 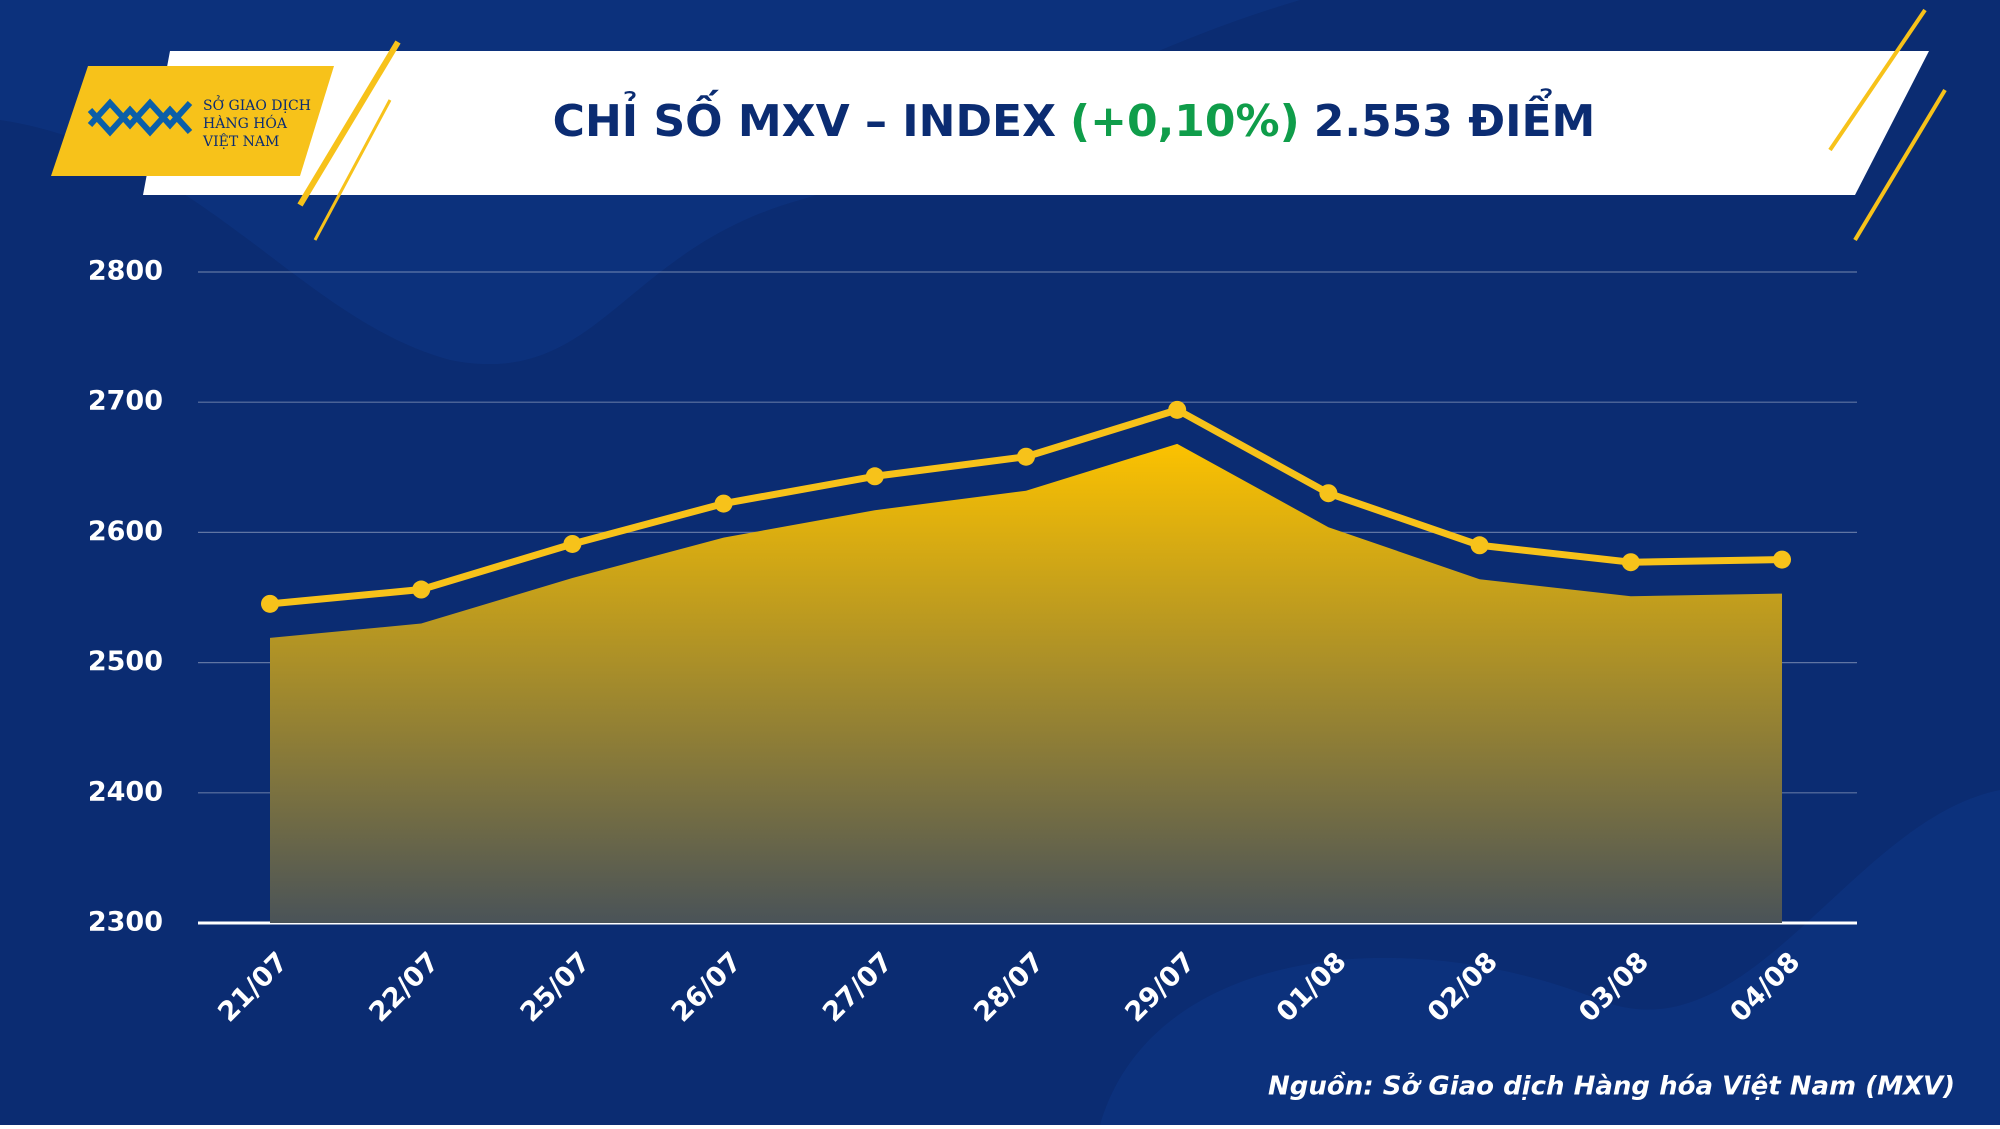 What do you see at coordinates (240, 141) in the screenshot?
I see `logo-text: VIỆT NAM` at bounding box center [240, 141].